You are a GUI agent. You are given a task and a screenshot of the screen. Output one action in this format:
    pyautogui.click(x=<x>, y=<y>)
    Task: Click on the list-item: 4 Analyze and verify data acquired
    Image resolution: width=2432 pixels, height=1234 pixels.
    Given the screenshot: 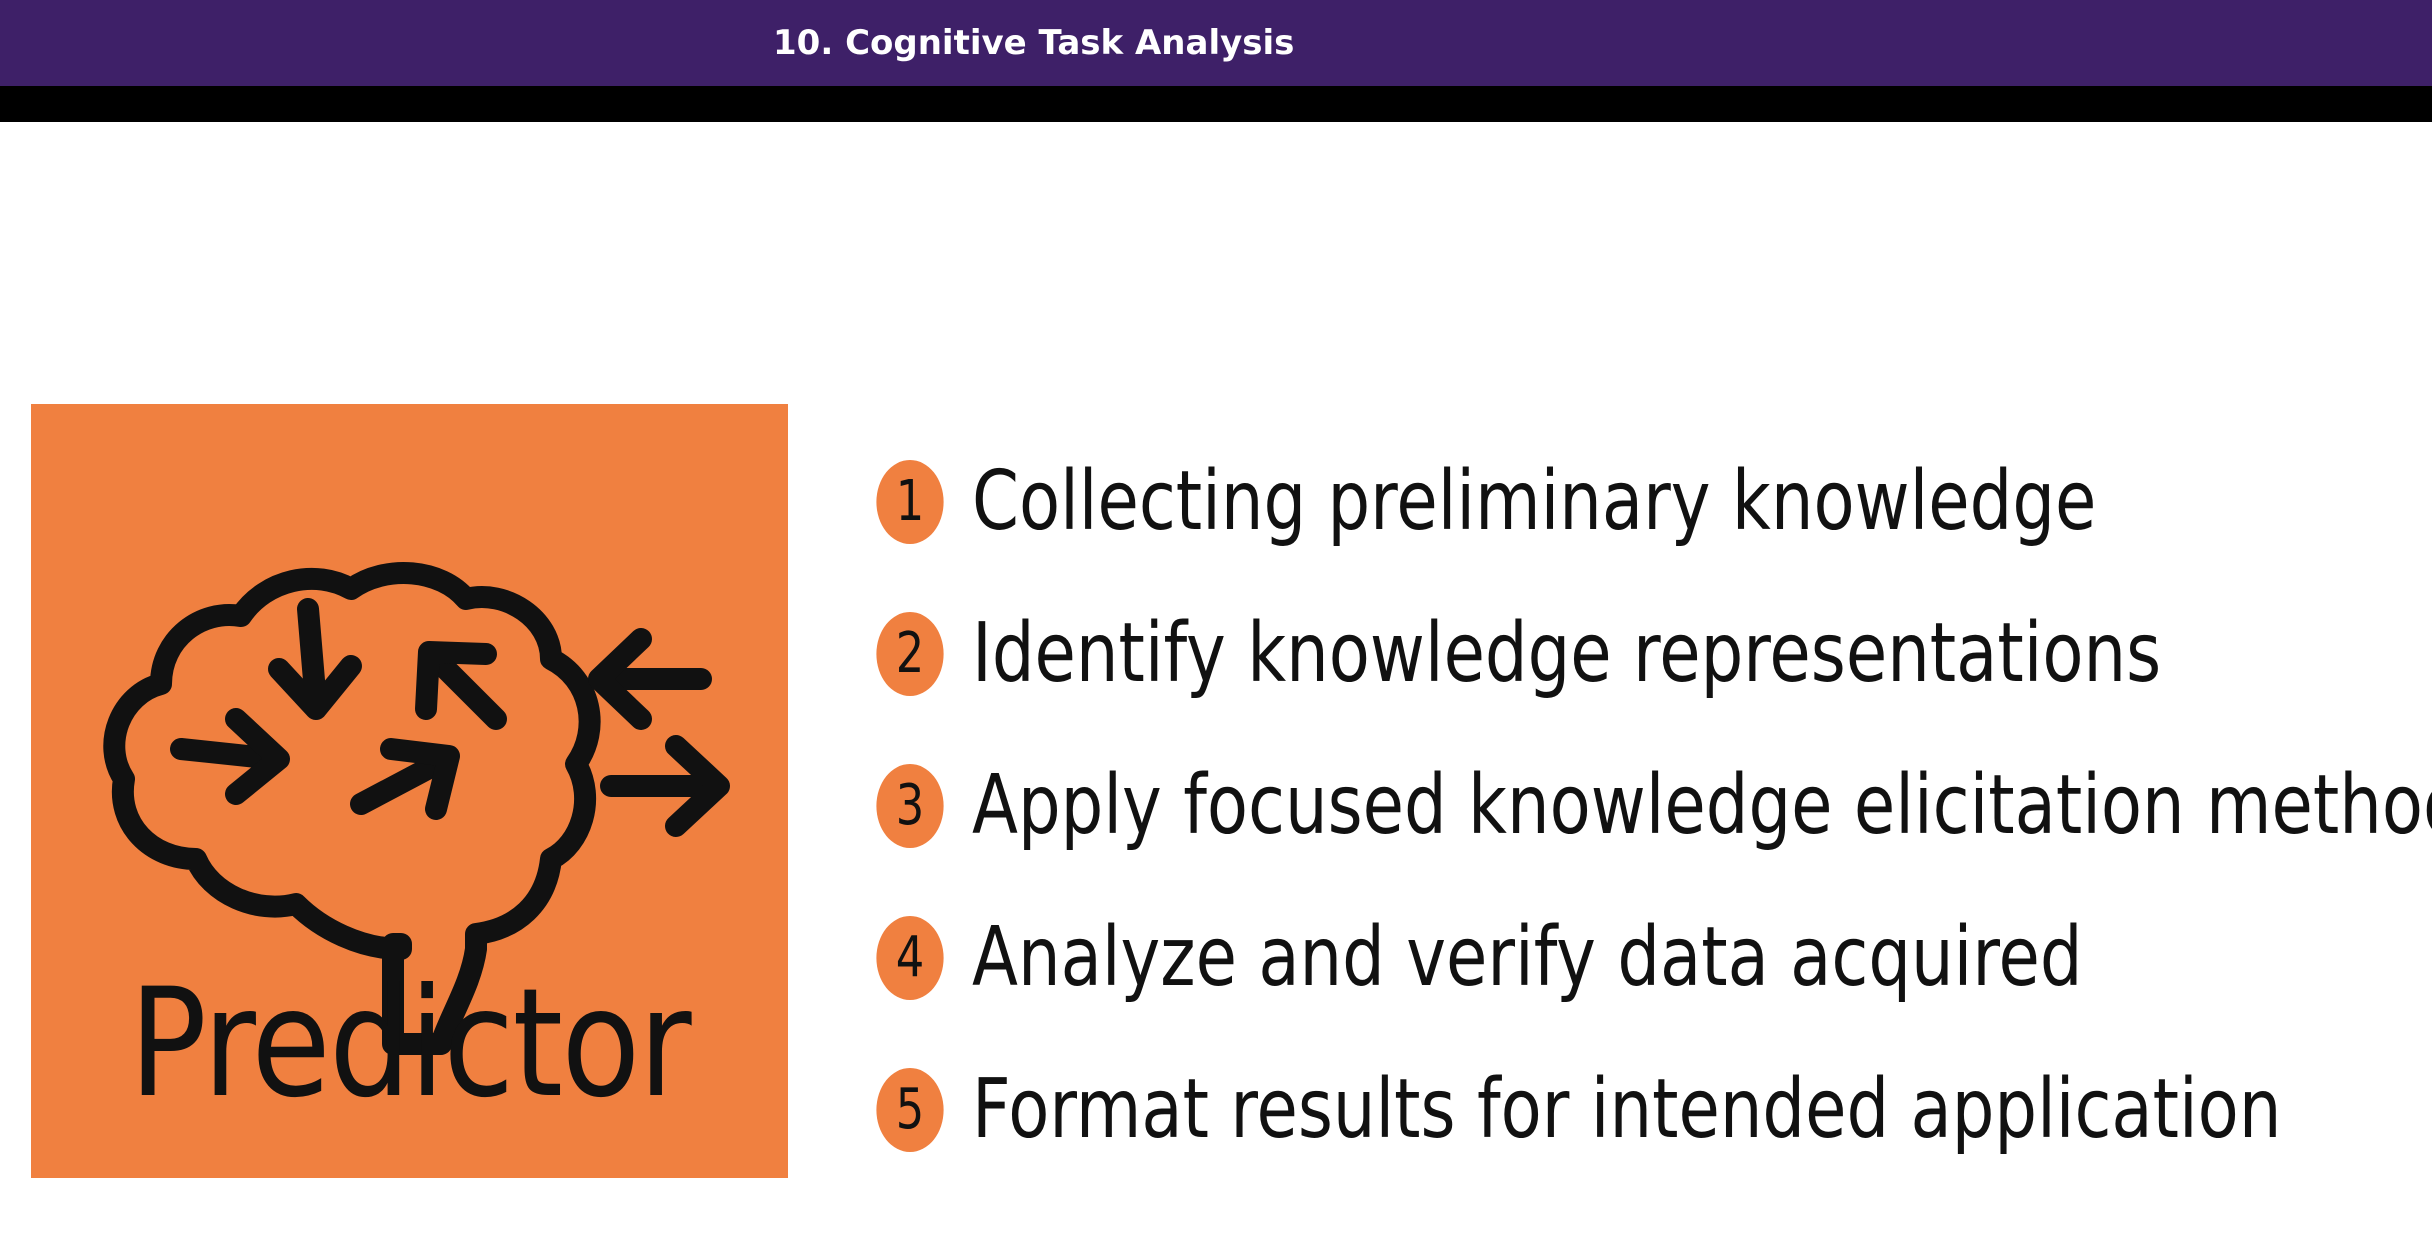 What is the action you would take?
    pyautogui.click(x=1638, y=982)
    